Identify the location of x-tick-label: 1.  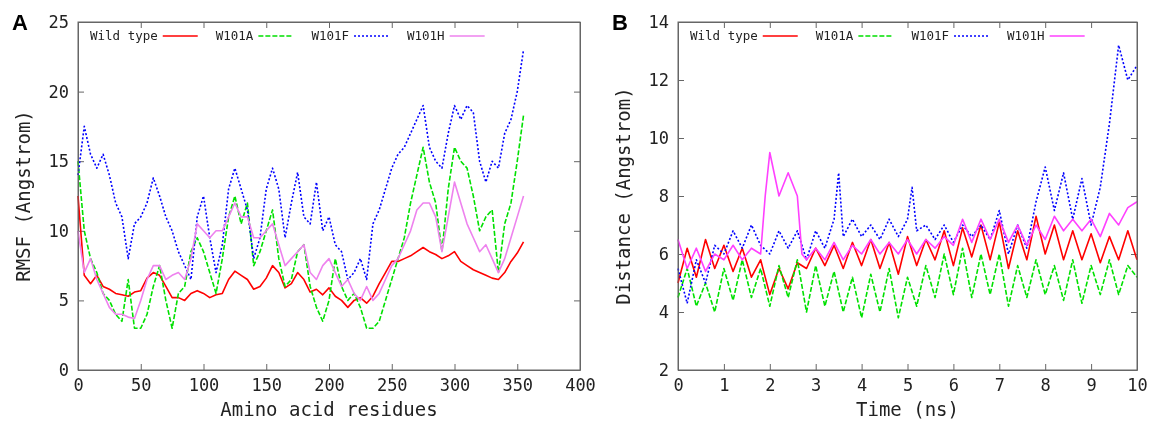
(724, 385).